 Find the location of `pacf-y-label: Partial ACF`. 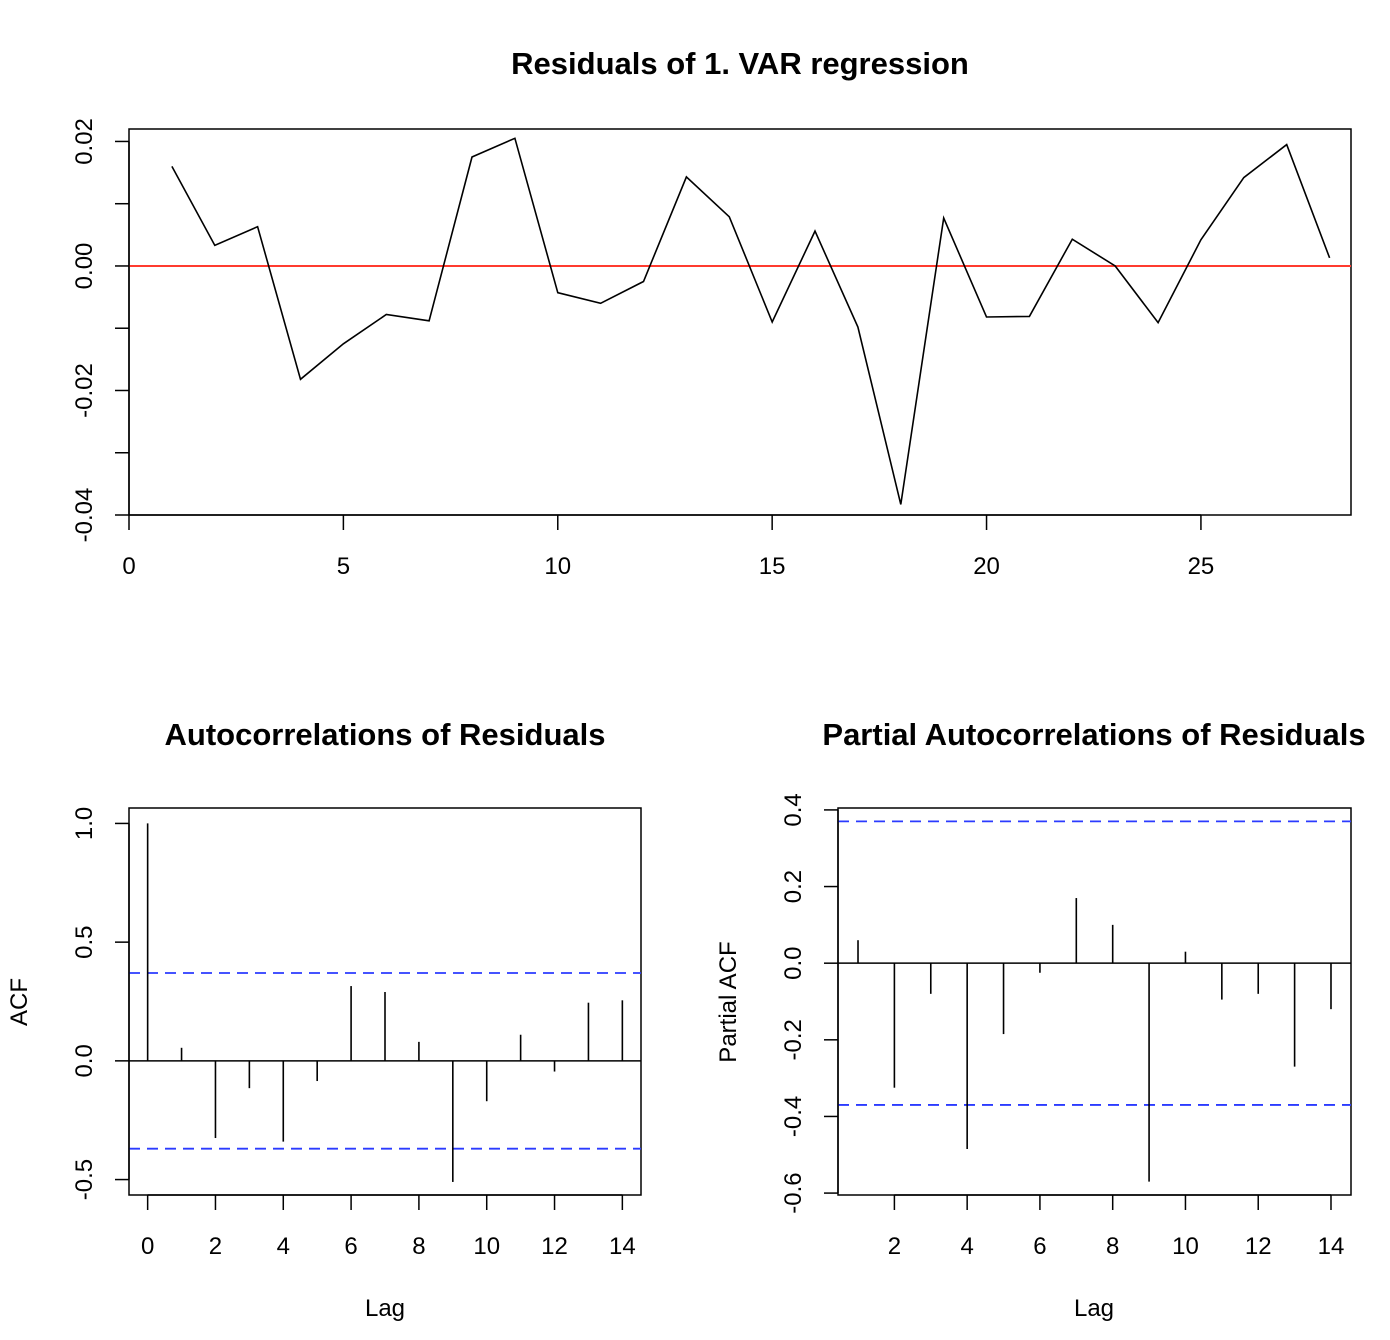

pacf-y-label: Partial ACF is located at coordinates (728, 1001).